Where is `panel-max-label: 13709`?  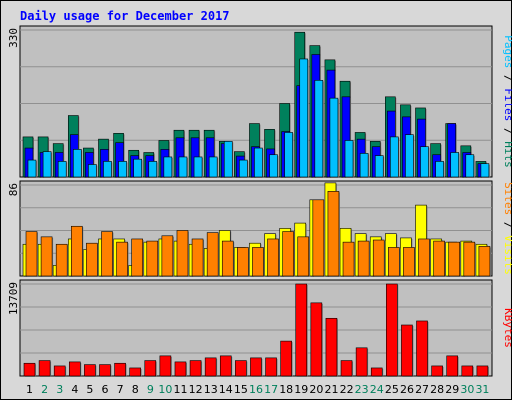
panel-max-label: 13709 is located at coordinates (13, 298).